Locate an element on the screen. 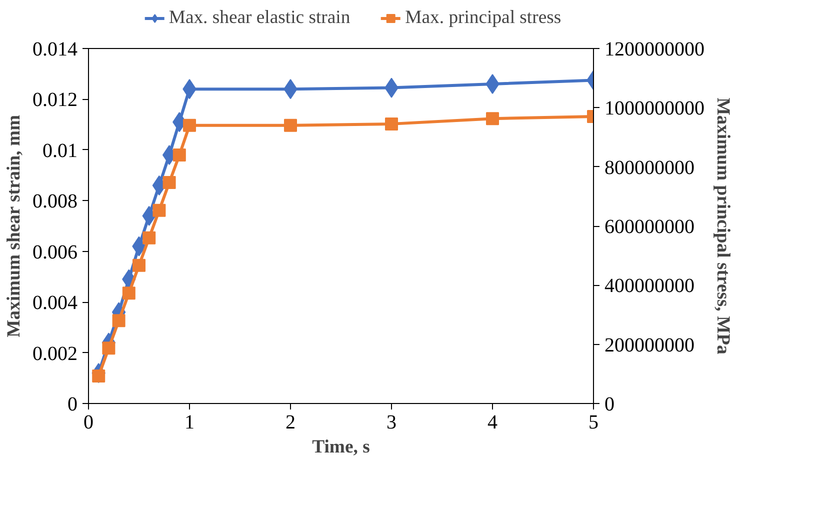 The image size is (829, 511). y-tick-label: 0.004 is located at coordinates (55, 303).